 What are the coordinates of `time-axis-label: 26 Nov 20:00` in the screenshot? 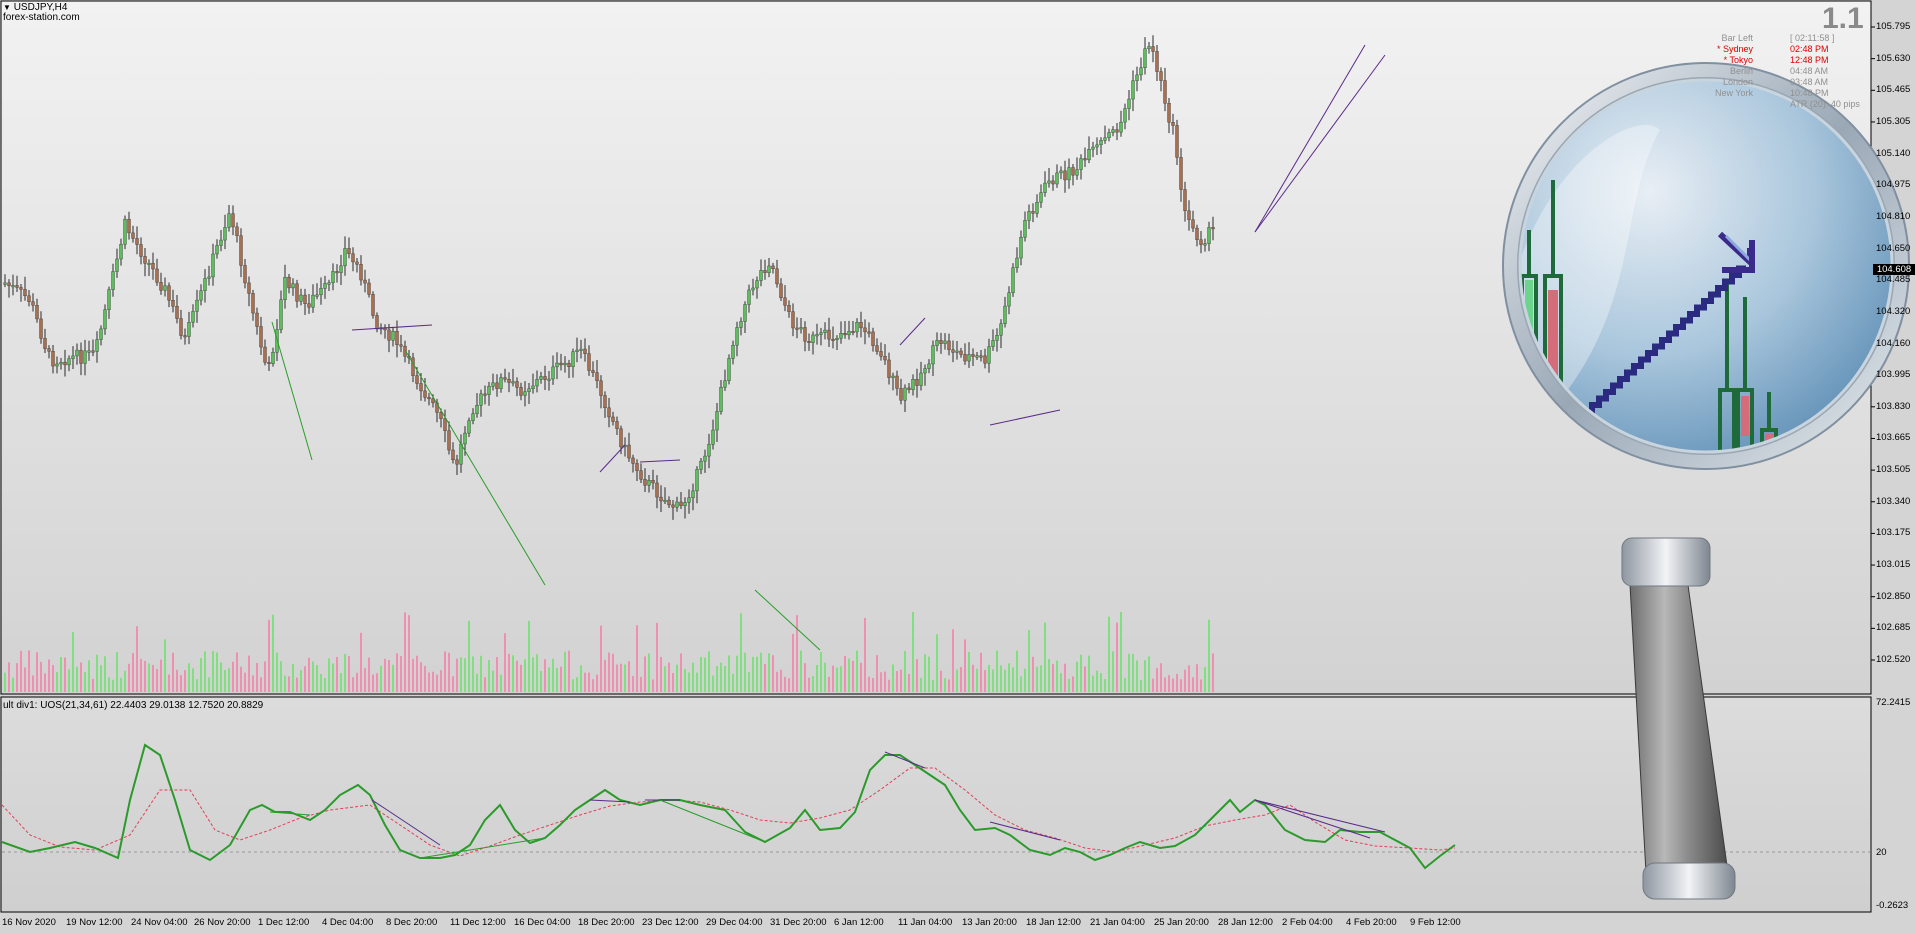 It's located at (222, 922).